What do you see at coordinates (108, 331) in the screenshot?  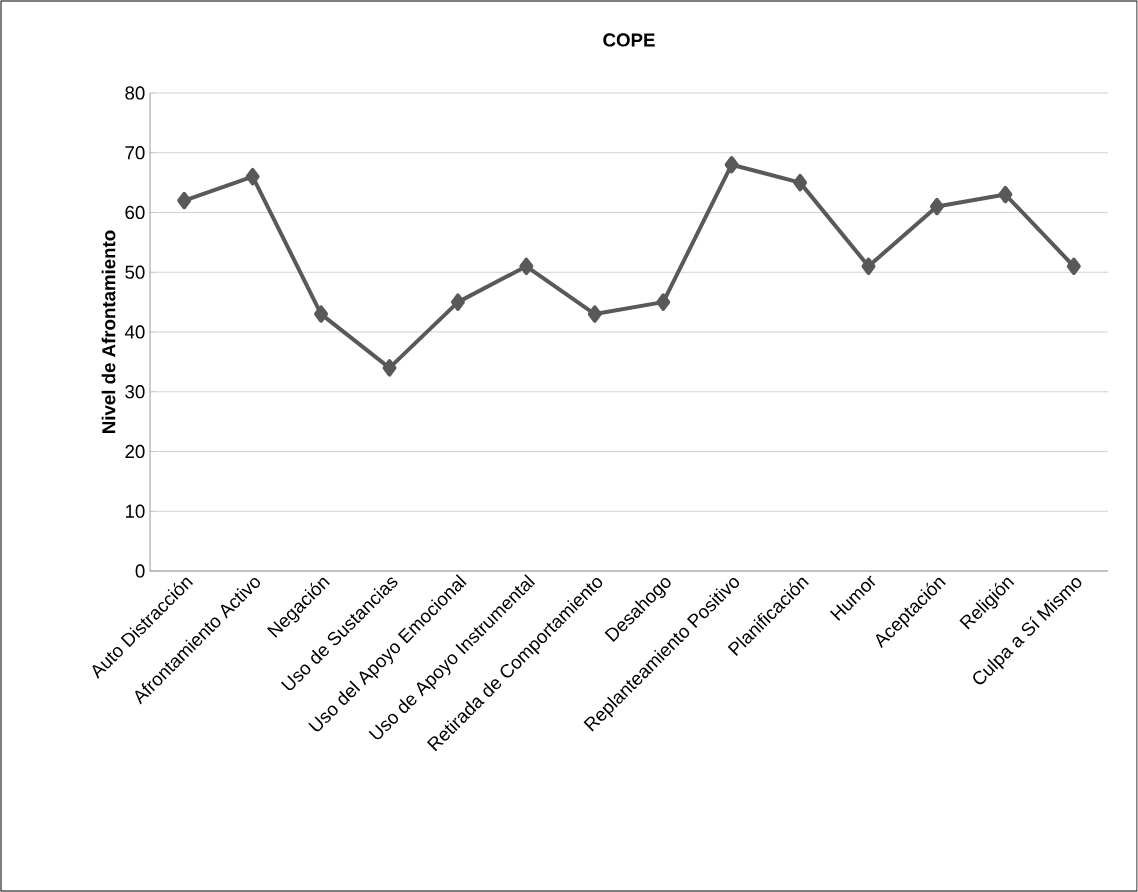 I see `y-axis-title: Nivel de Afrontamiento` at bounding box center [108, 331].